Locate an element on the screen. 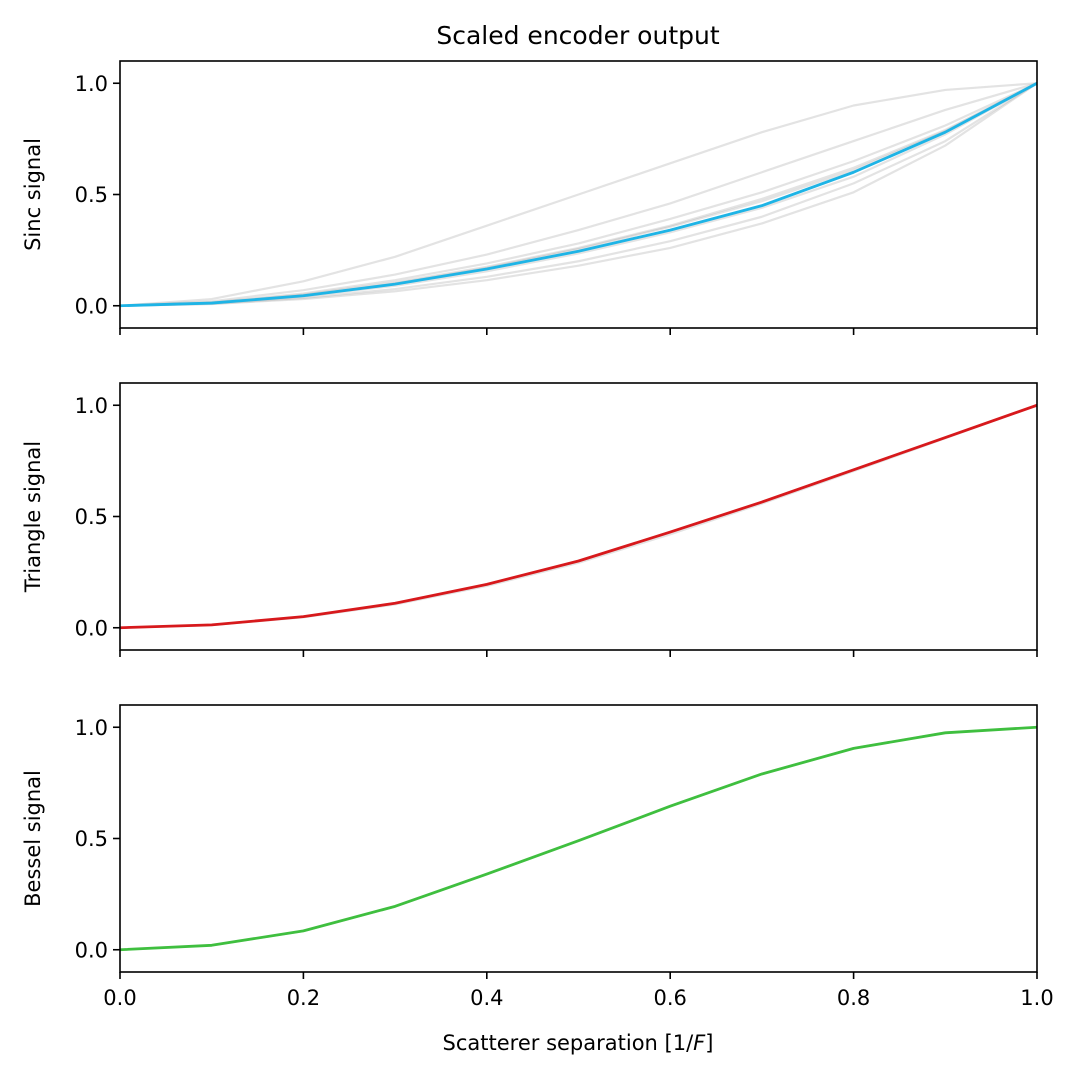 The width and height of the screenshot is (1079, 1079). bessel-y-tick-label-1: 0.5 is located at coordinates (91, 839).